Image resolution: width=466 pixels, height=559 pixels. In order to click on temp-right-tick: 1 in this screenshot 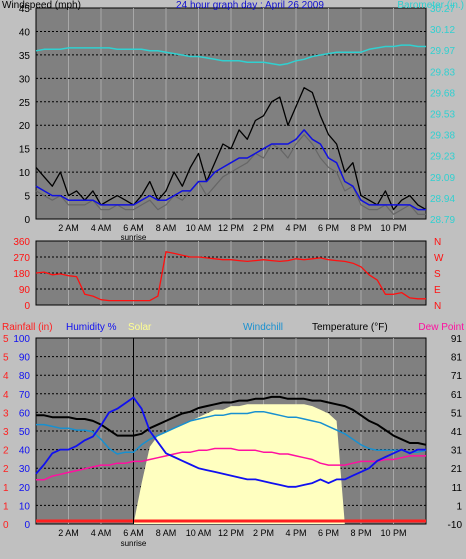, I will do `click(459, 506)`.